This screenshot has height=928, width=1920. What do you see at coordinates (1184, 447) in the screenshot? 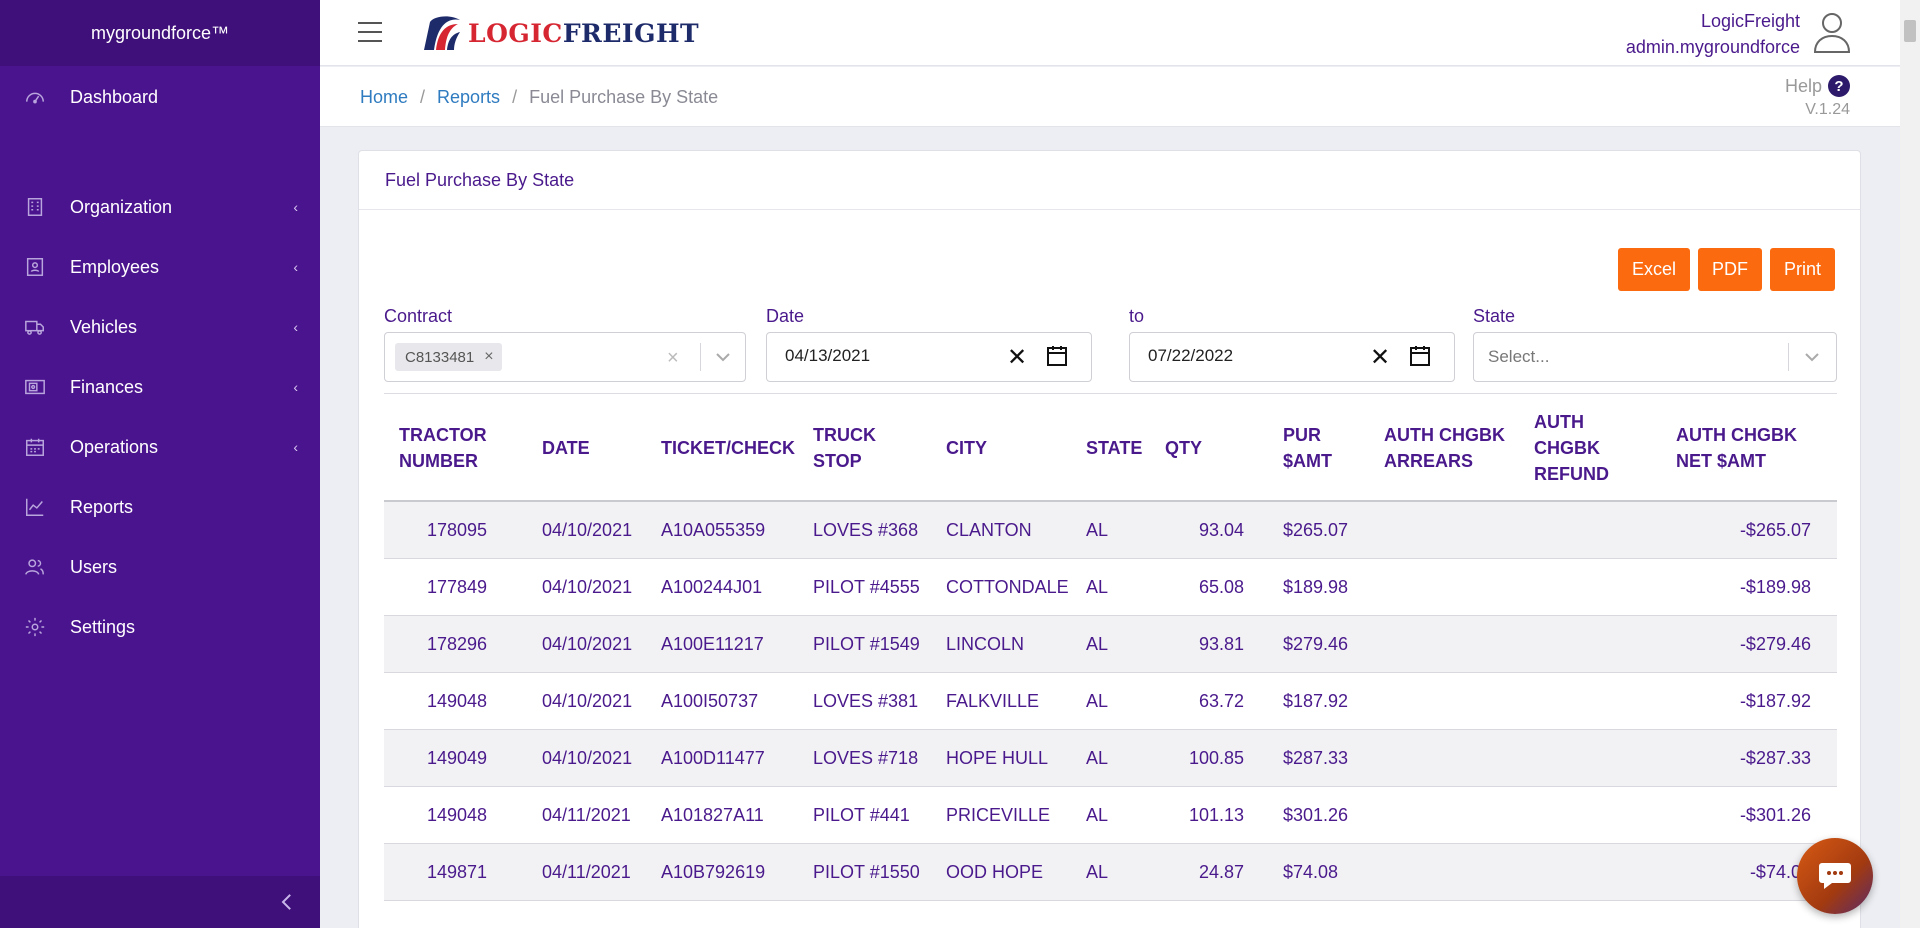
I see `column-header: QTY` at bounding box center [1184, 447].